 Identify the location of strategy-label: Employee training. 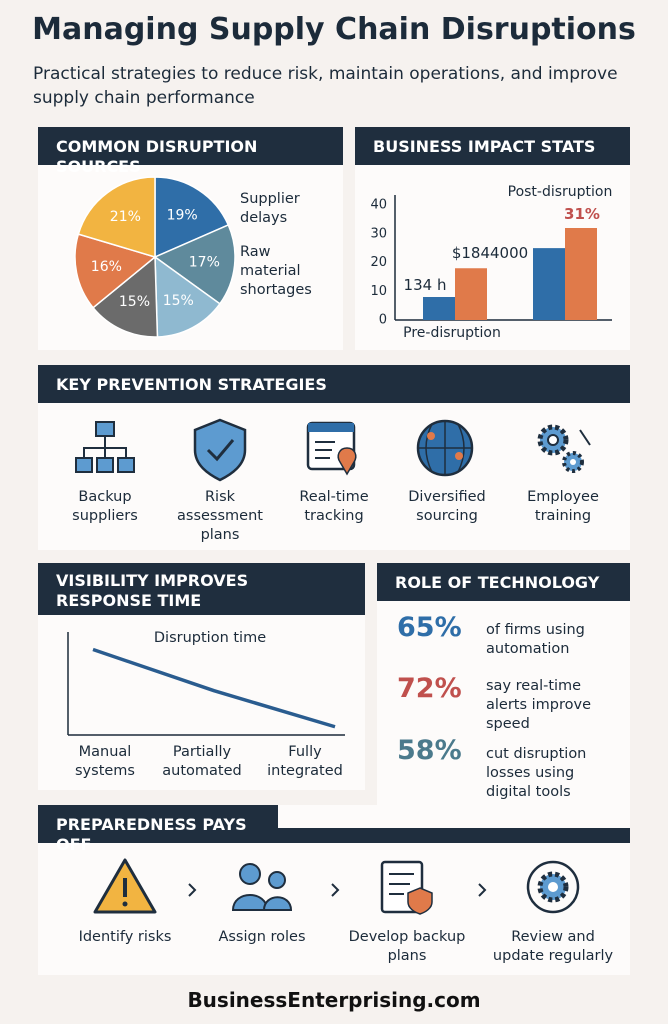
(563, 506).